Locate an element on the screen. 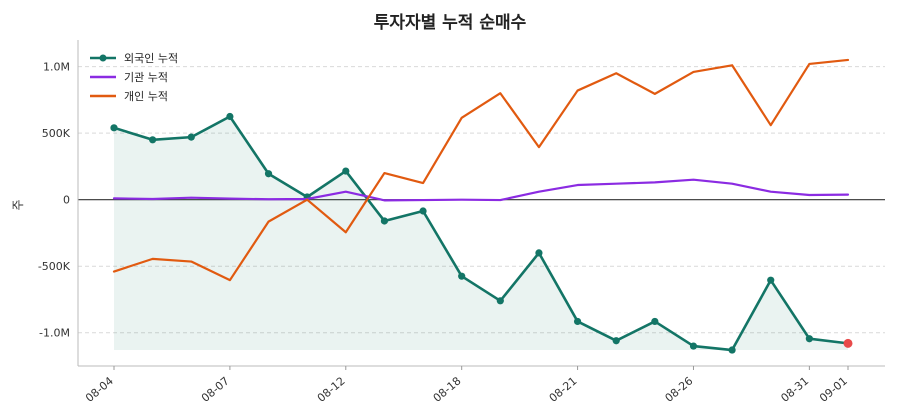 This screenshot has height=420, width=900. last-point-marker is located at coordinates (848, 343).